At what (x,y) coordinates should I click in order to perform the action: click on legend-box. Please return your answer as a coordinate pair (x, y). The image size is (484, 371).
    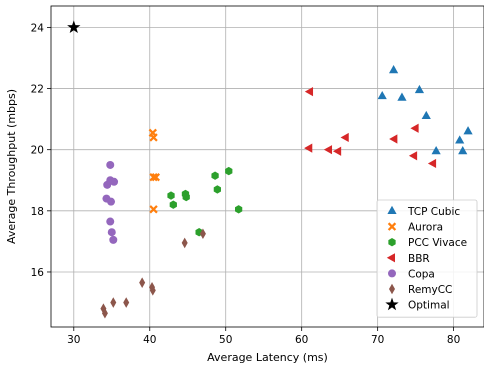
    Looking at the image, I should click on (427, 258).